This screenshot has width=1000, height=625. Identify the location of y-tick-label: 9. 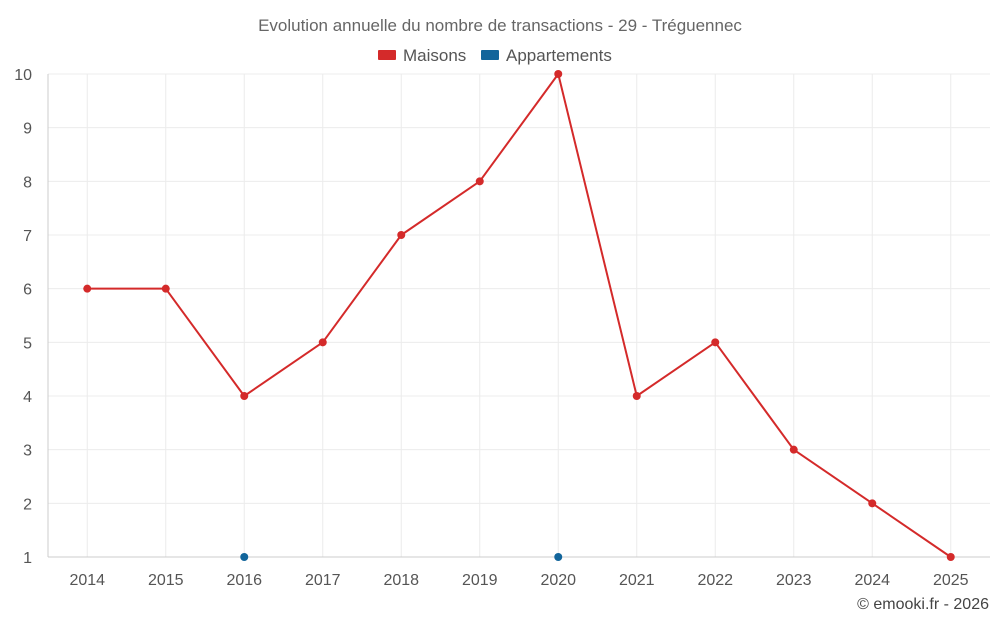
(27, 129).